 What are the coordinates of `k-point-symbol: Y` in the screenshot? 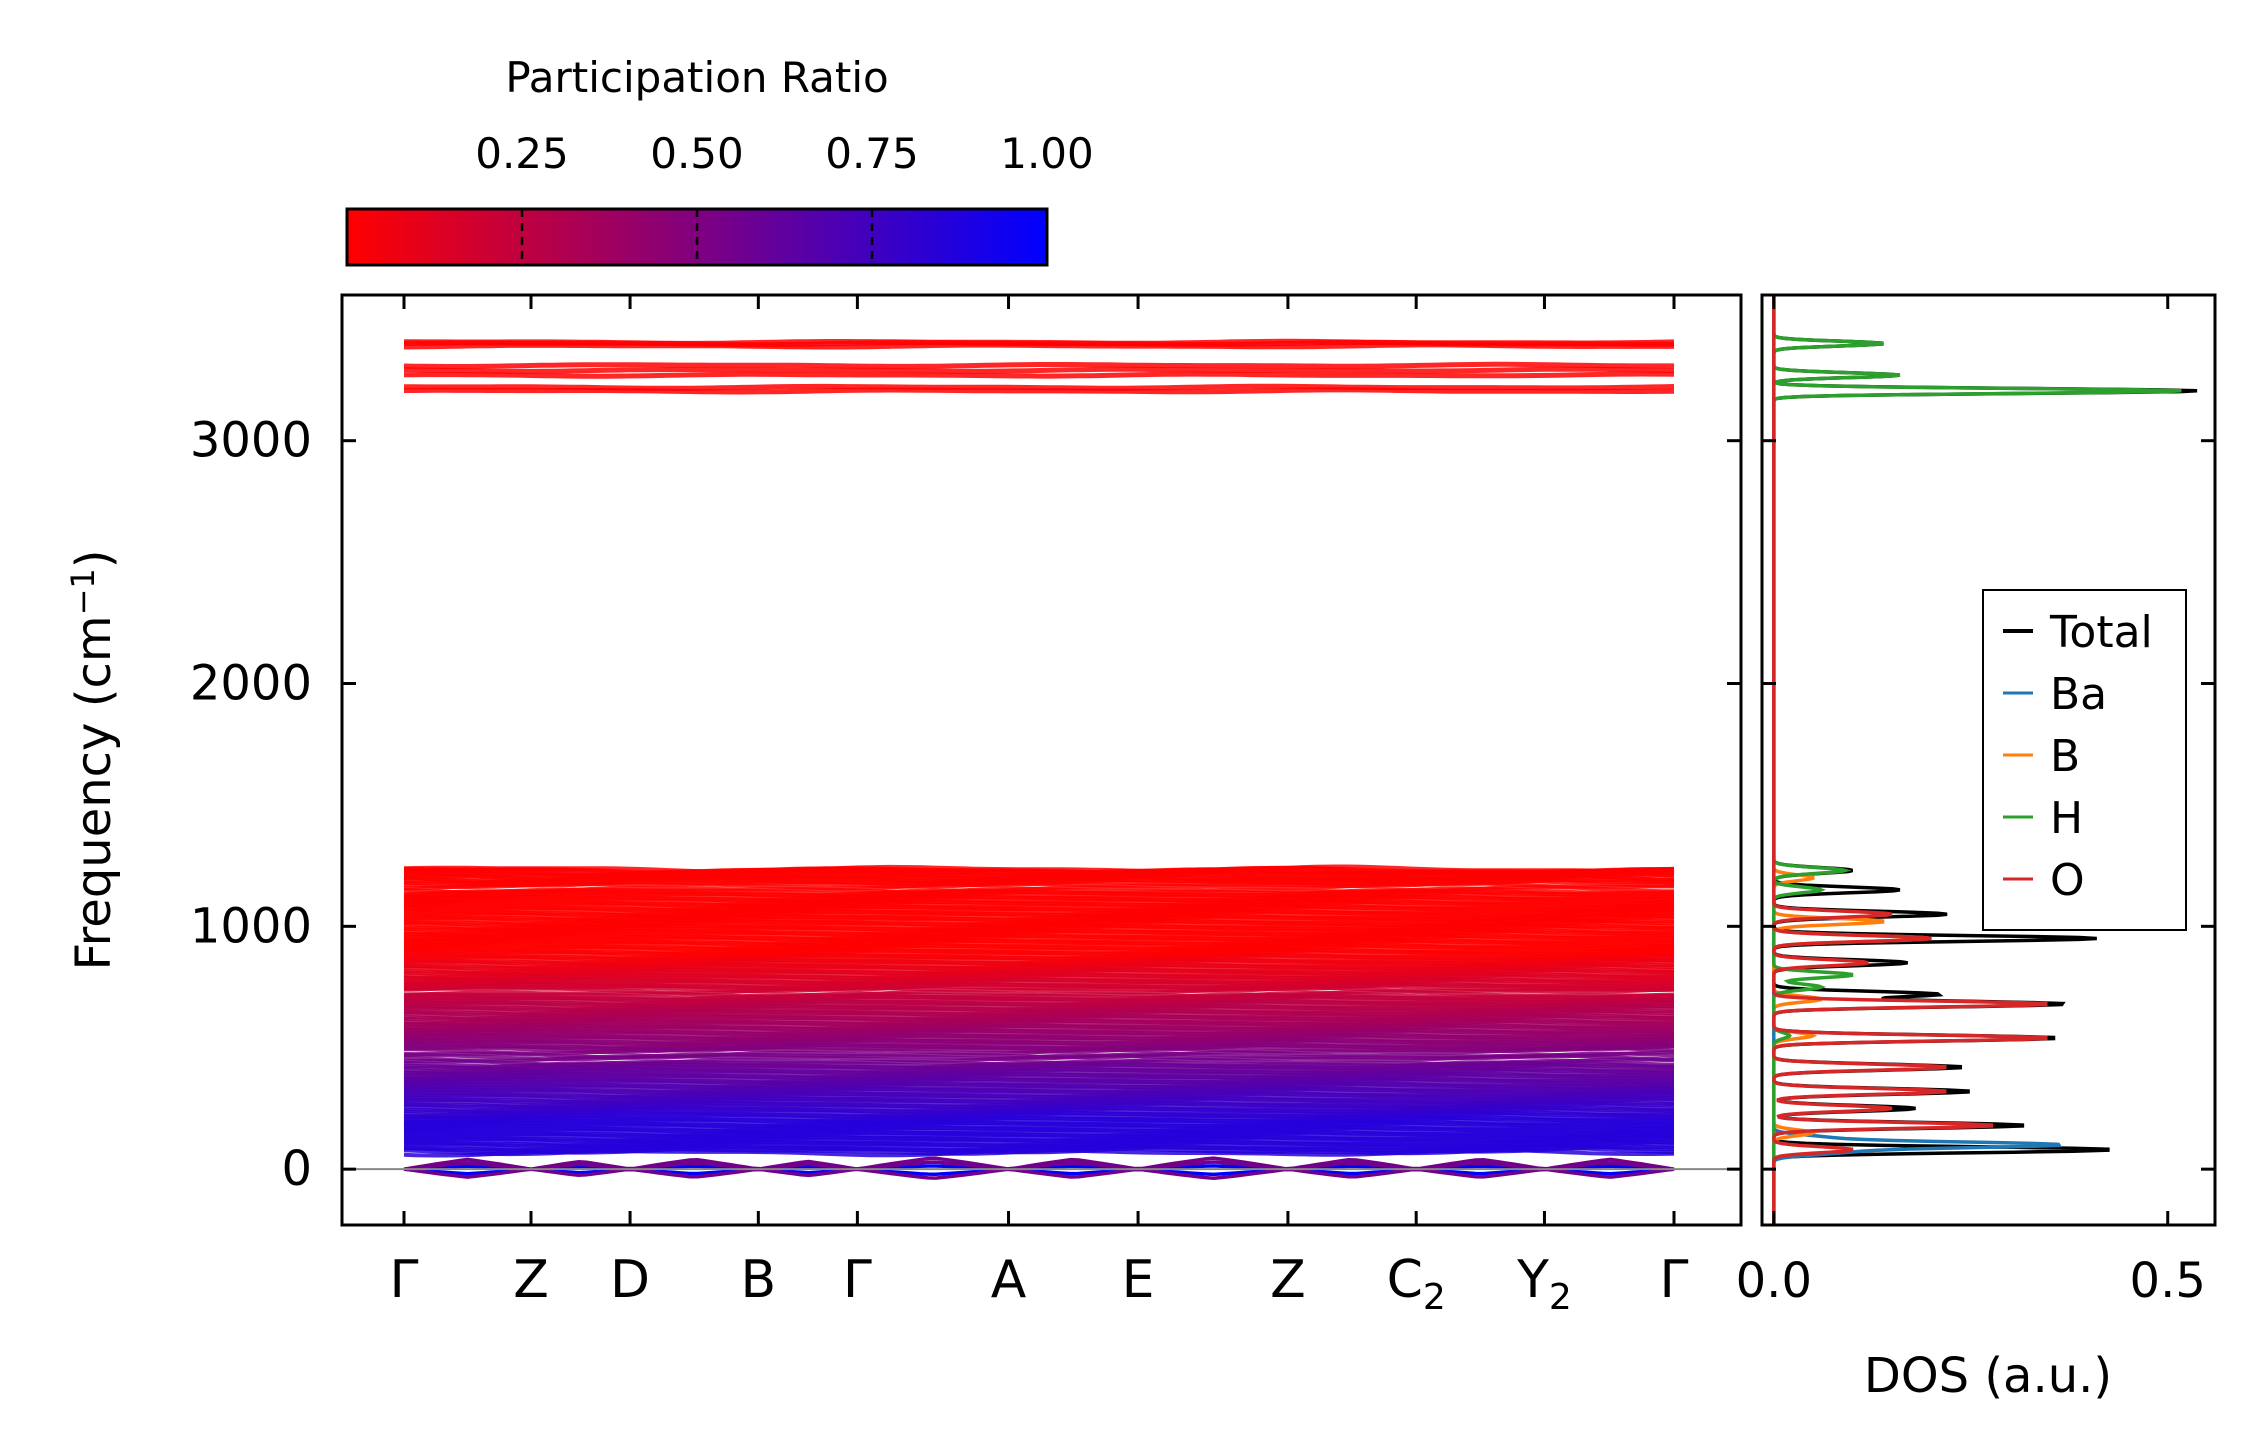 It's located at (1532, 1280).